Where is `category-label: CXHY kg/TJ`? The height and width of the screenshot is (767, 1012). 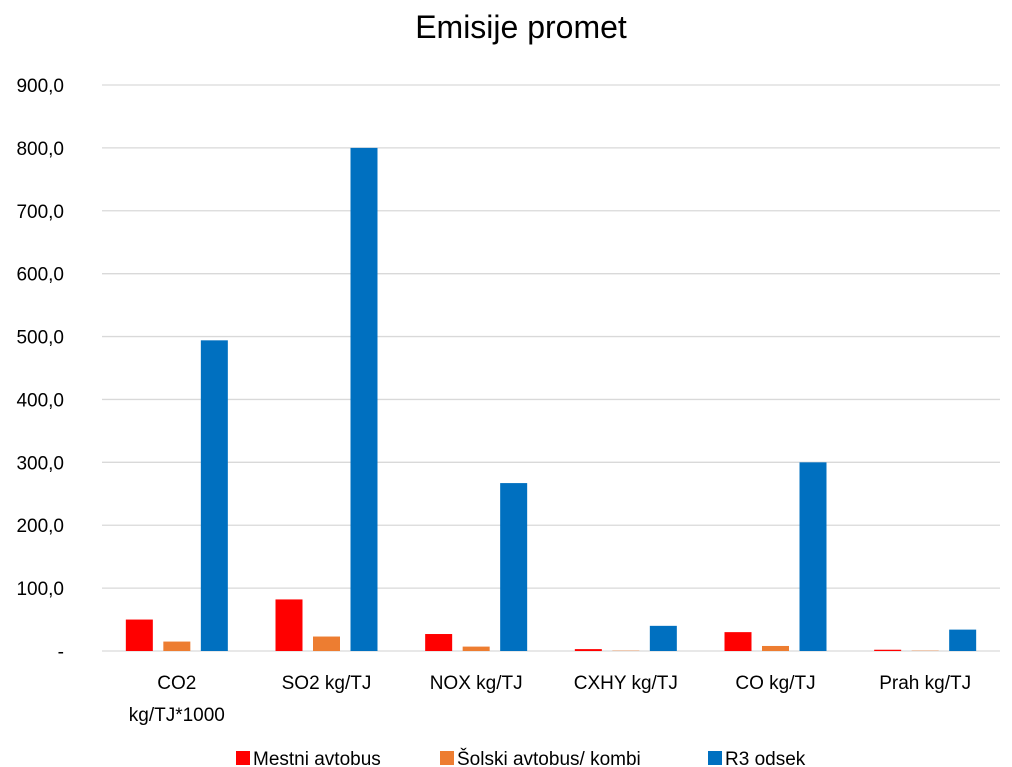 category-label: CXHY kg/TJ is located at coordinates (626, 683).